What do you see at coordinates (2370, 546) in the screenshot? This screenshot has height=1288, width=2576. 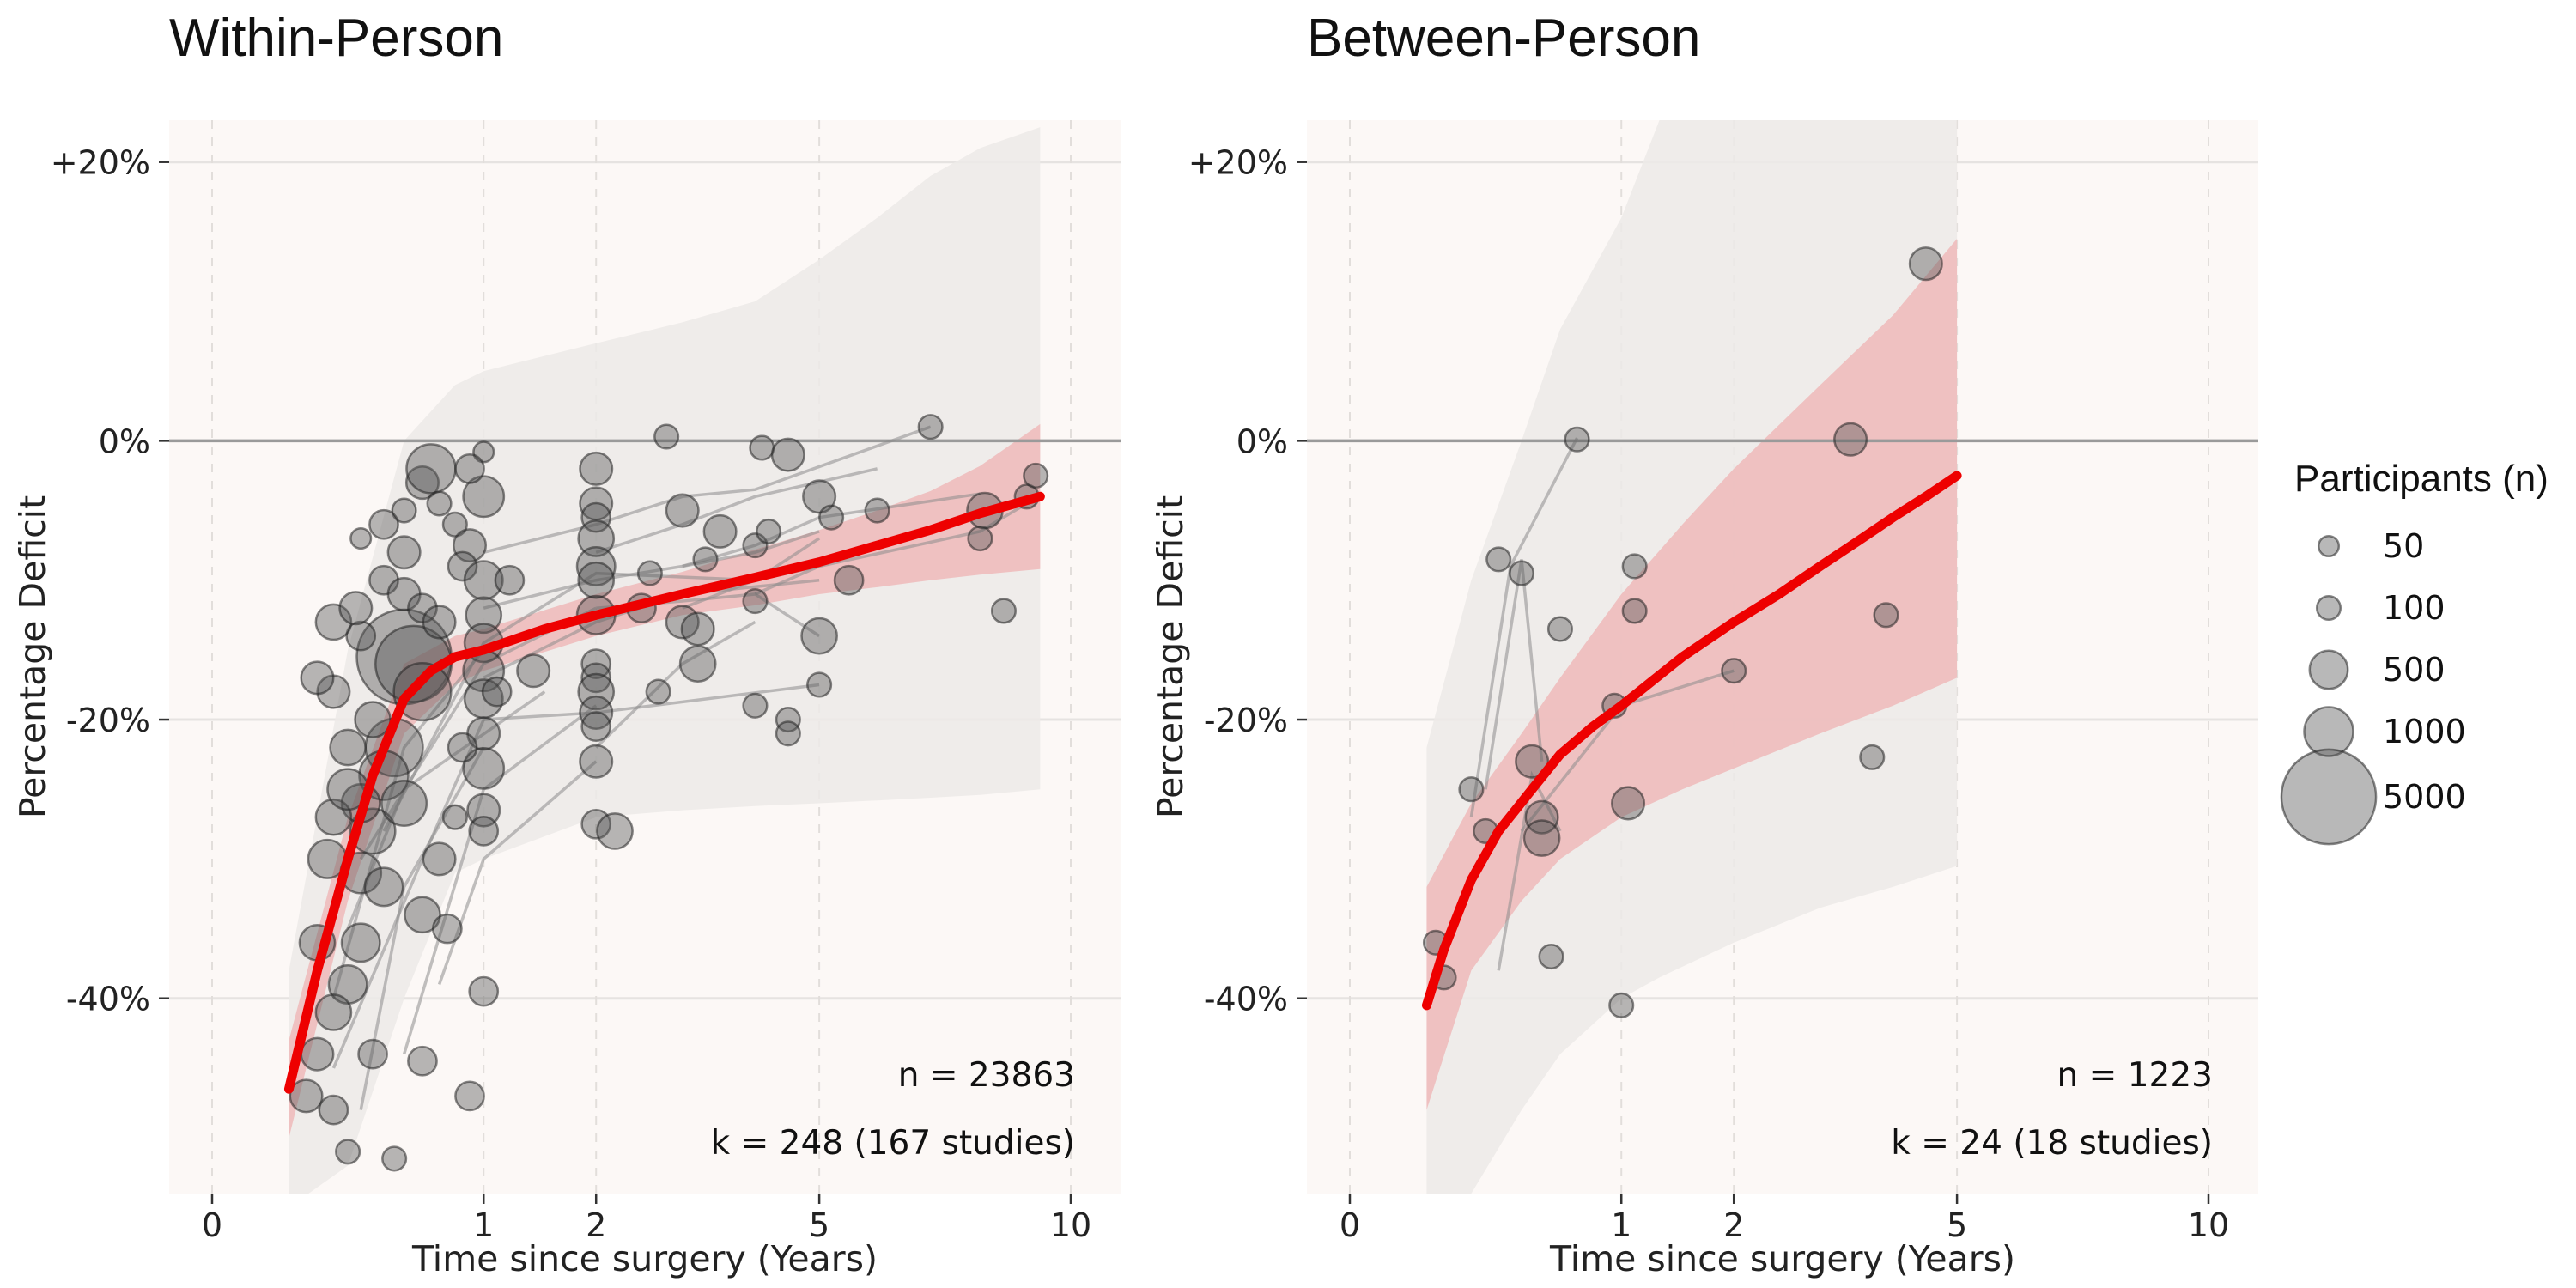 I see `legend-entry: 50` at bounding box center [2370, 546].